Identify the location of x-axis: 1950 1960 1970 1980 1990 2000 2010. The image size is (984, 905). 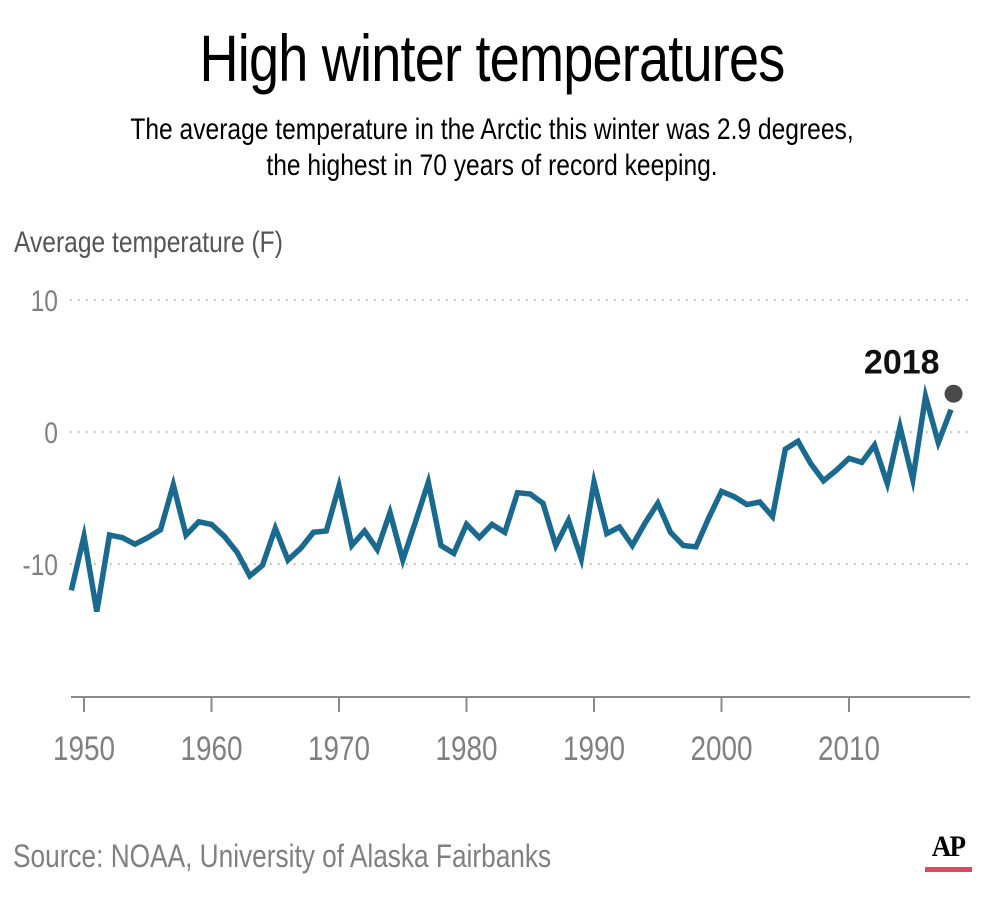
(511, 732).